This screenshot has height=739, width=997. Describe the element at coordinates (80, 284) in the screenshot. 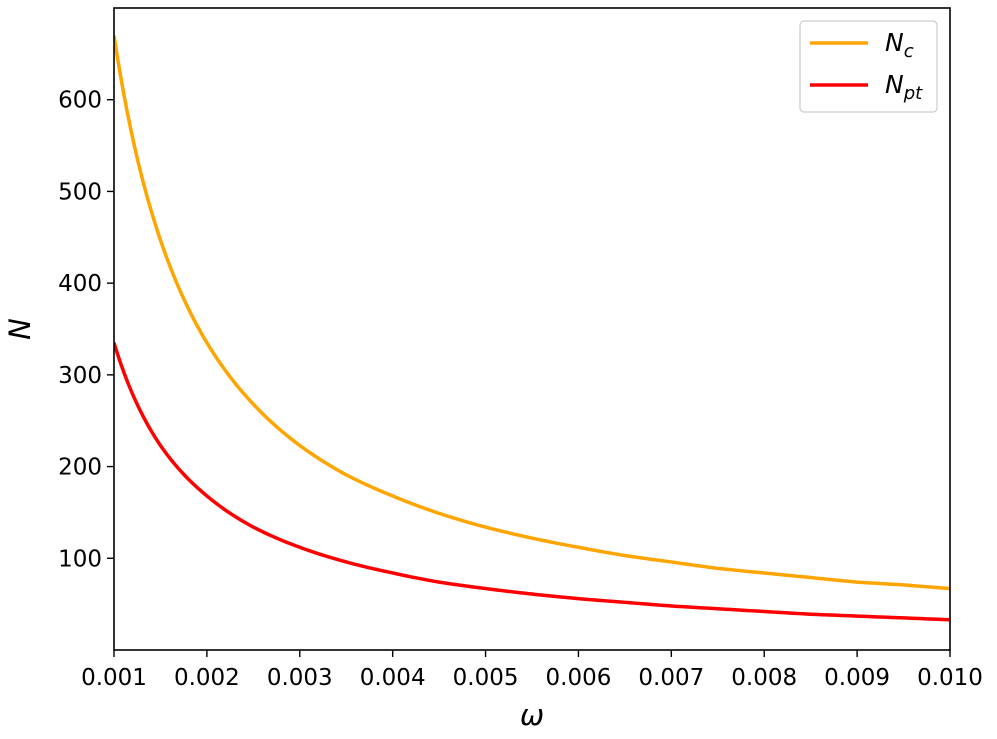

I see `y-tick-label: 400` at that location.